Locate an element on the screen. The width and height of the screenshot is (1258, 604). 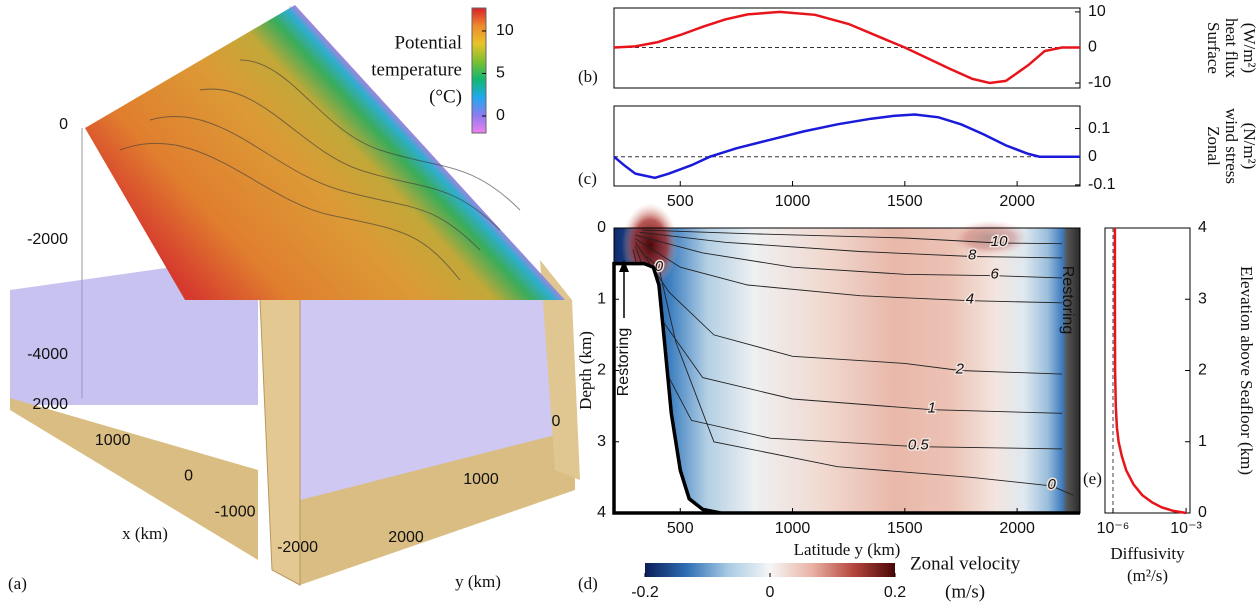
panel-label: (e) is located at coordinates (1092, 478).